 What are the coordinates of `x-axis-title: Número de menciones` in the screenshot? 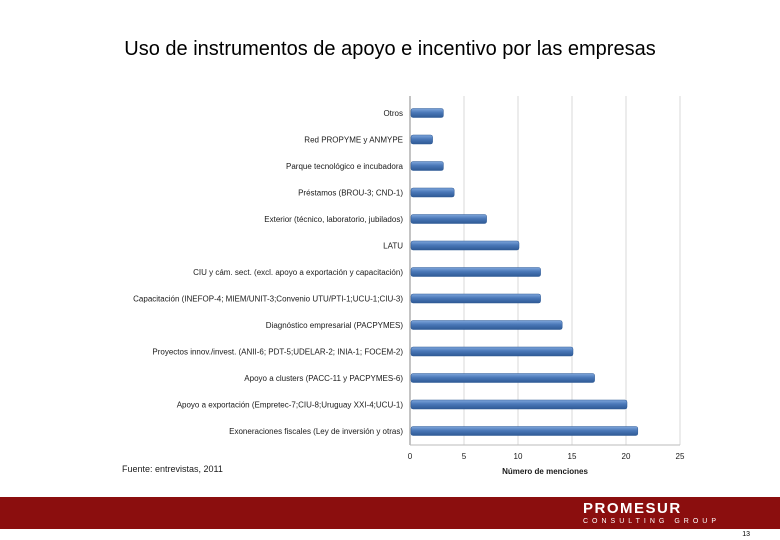 It's located at (545, 471).